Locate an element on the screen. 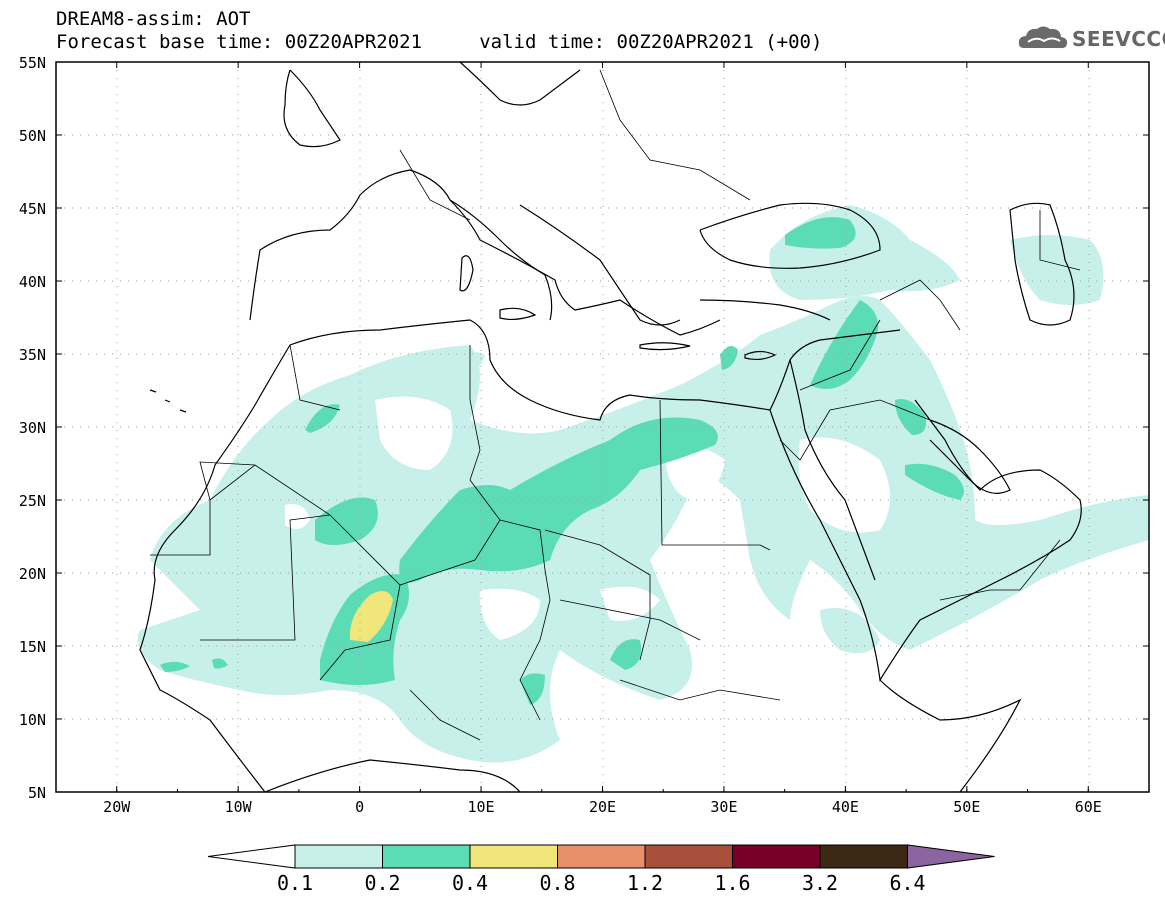  lon-tick-label: 20W is located at coordinates (117, 807).